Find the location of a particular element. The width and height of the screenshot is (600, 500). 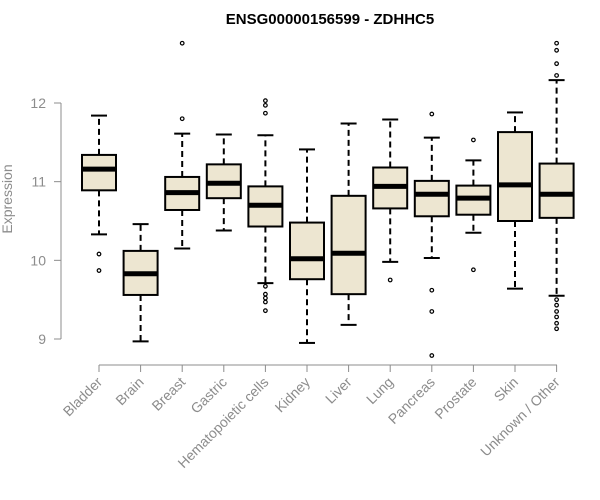

y-tick-label: 10 is located at coordinates (38, 260).